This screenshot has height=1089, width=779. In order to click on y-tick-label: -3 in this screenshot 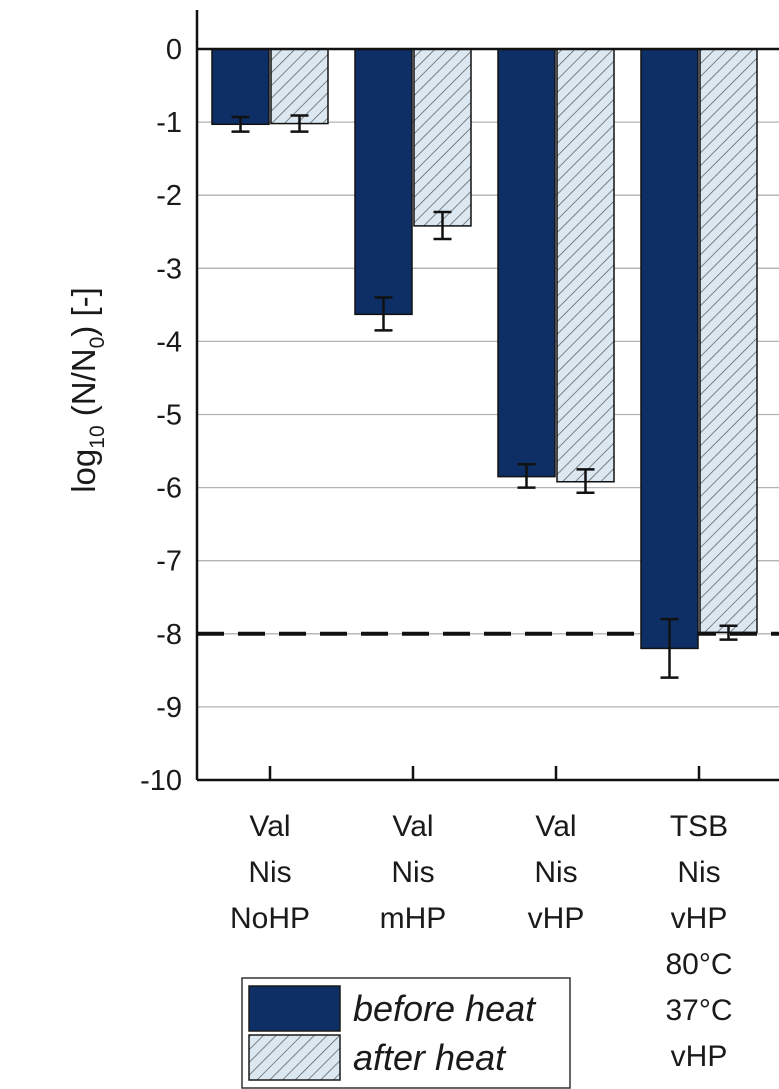, I will do `click(169, 269)`.